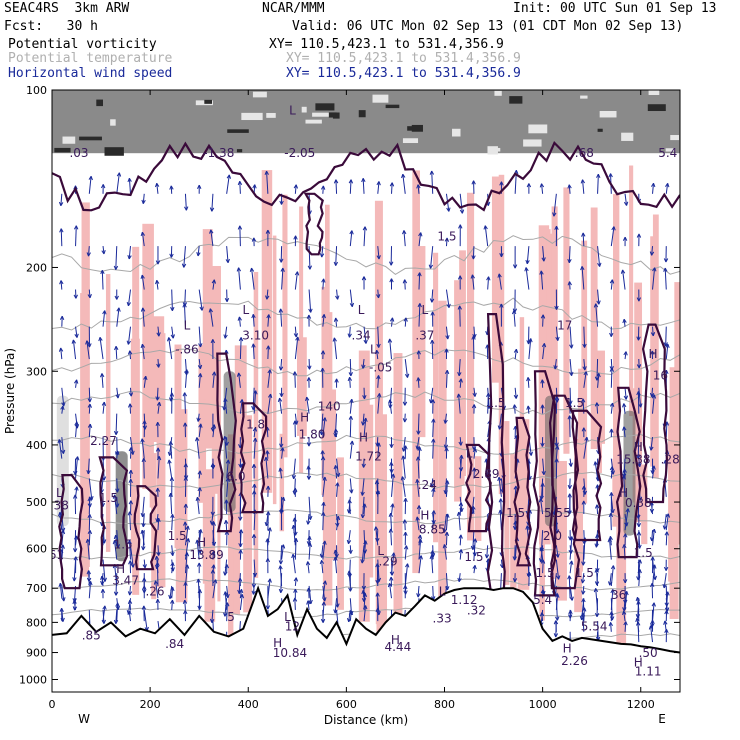 The height and width of the screenshot is (740, 740). What do you see at coordinates (36, 502) in the screenshot?
I see `y-tick-label: 500` at bounding box center [36, 502].